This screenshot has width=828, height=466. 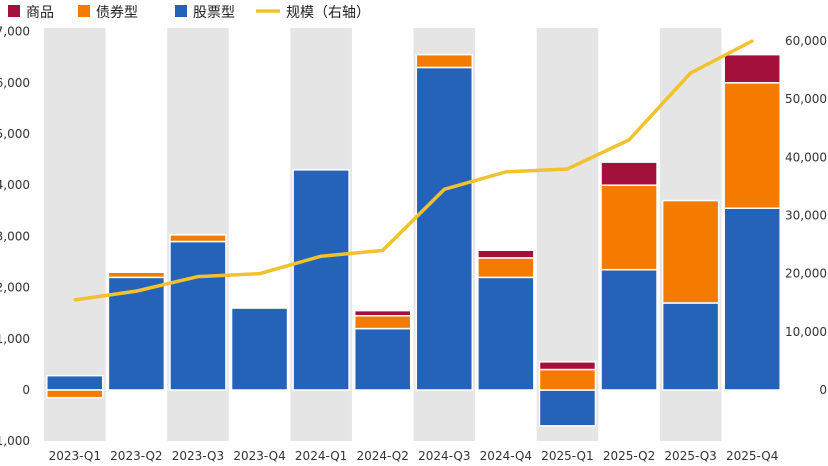 What do you see at coordinates (198, 238) in the screenshot?
I see `bar-bond-2023-Q3` at bounding box center [198, 238].